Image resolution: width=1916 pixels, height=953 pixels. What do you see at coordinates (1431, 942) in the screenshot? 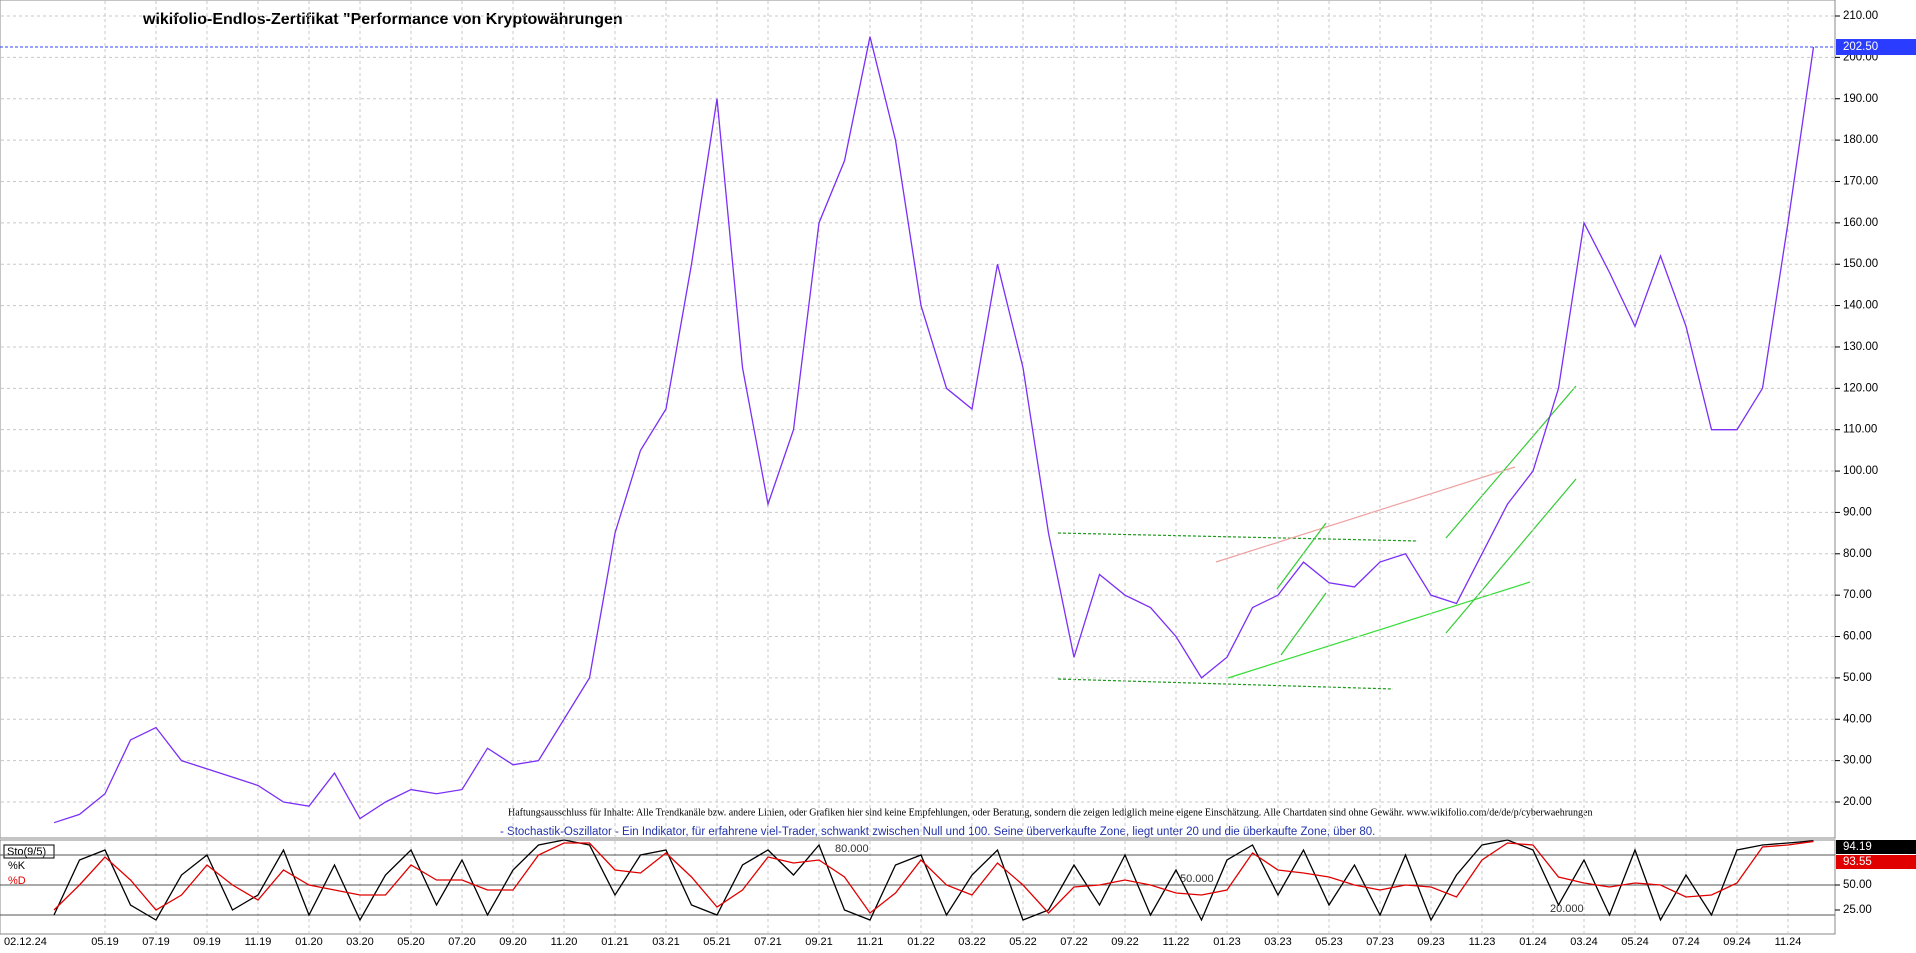
I see `x-tick-label: 09.23` at bounding box center [1431, 942].